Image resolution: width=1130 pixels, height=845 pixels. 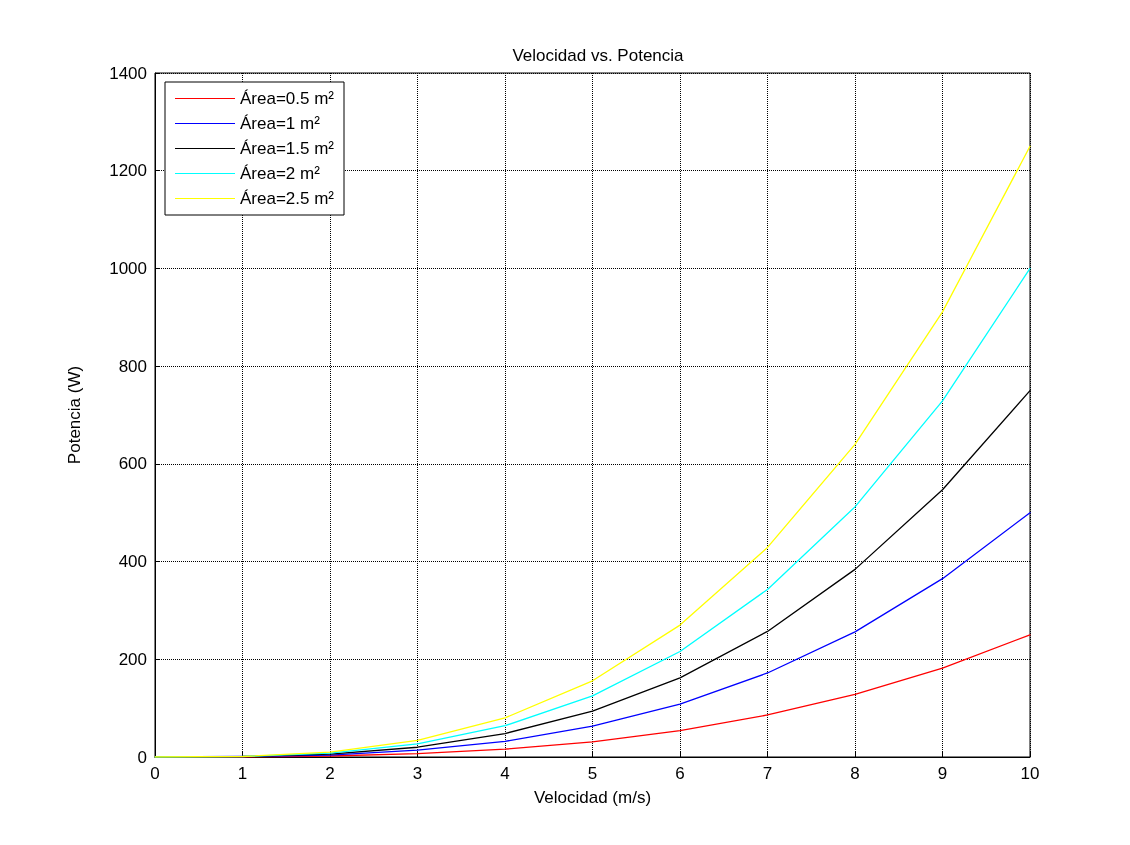 I want to click on y-tick-label: 1000, so click(x=128, y=268).